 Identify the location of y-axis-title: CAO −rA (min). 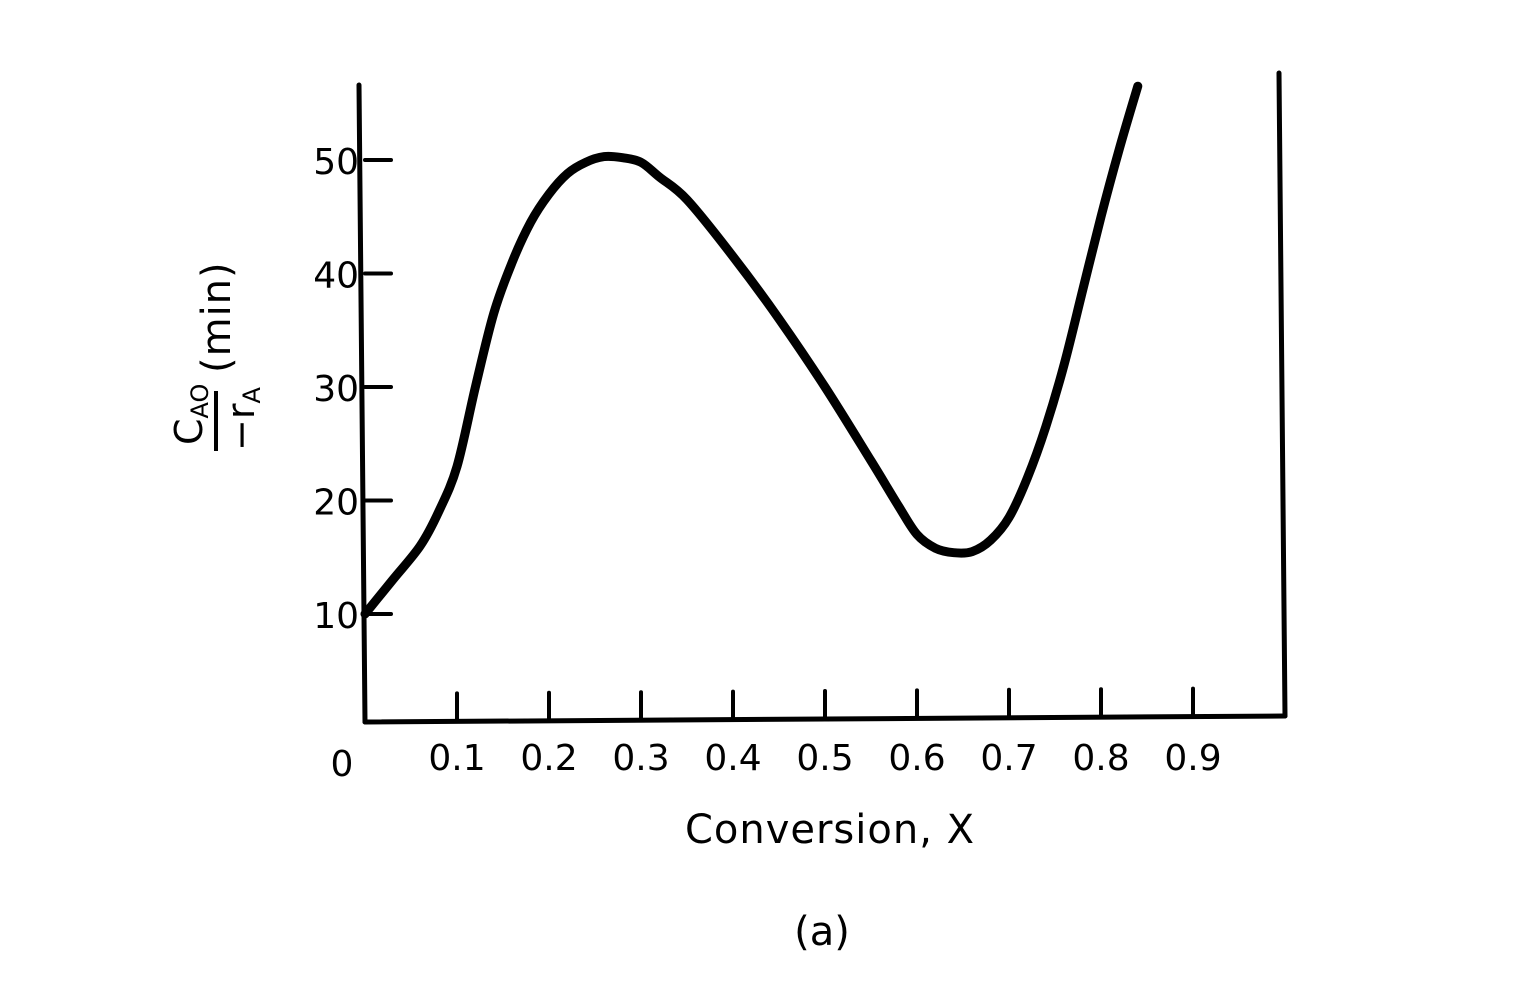
(216, 356).